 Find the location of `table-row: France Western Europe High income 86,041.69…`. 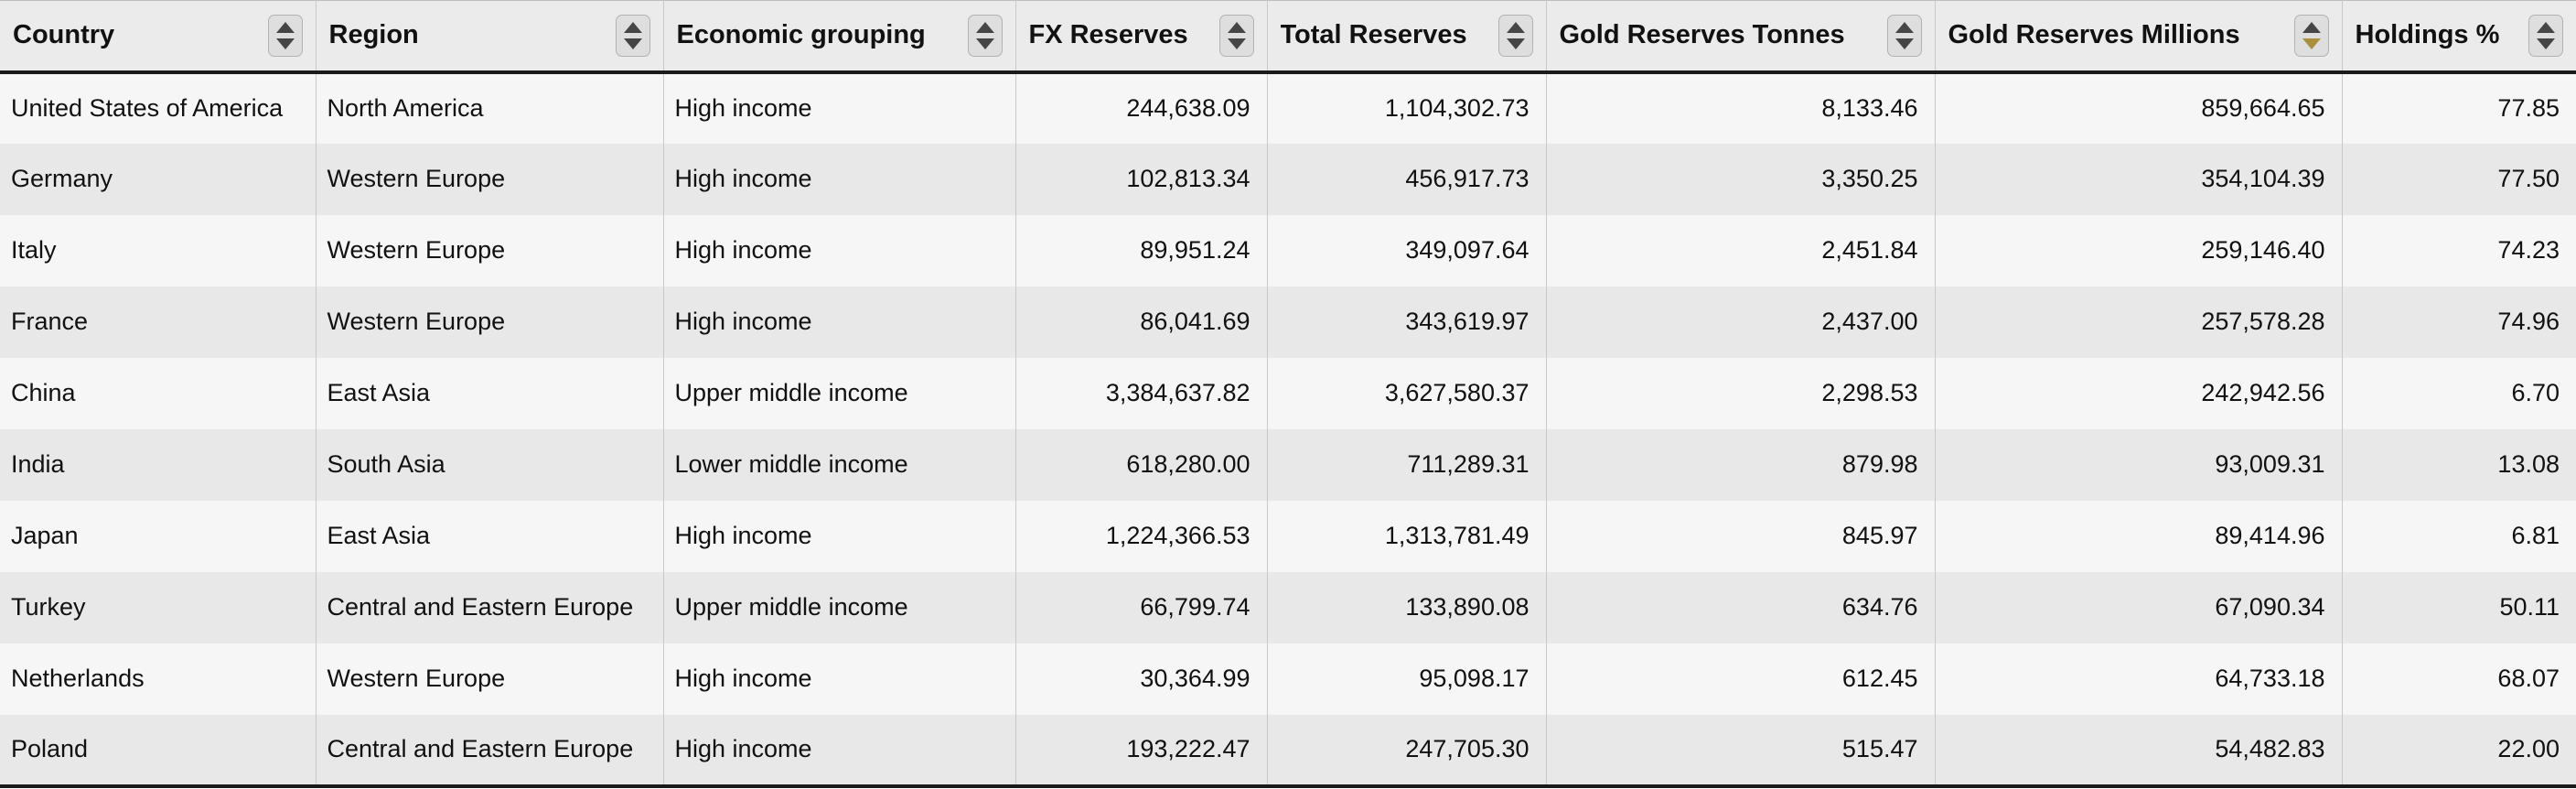

table-row: France Western Europe High income 86,041.69… is located at coordinates (1288, 322).